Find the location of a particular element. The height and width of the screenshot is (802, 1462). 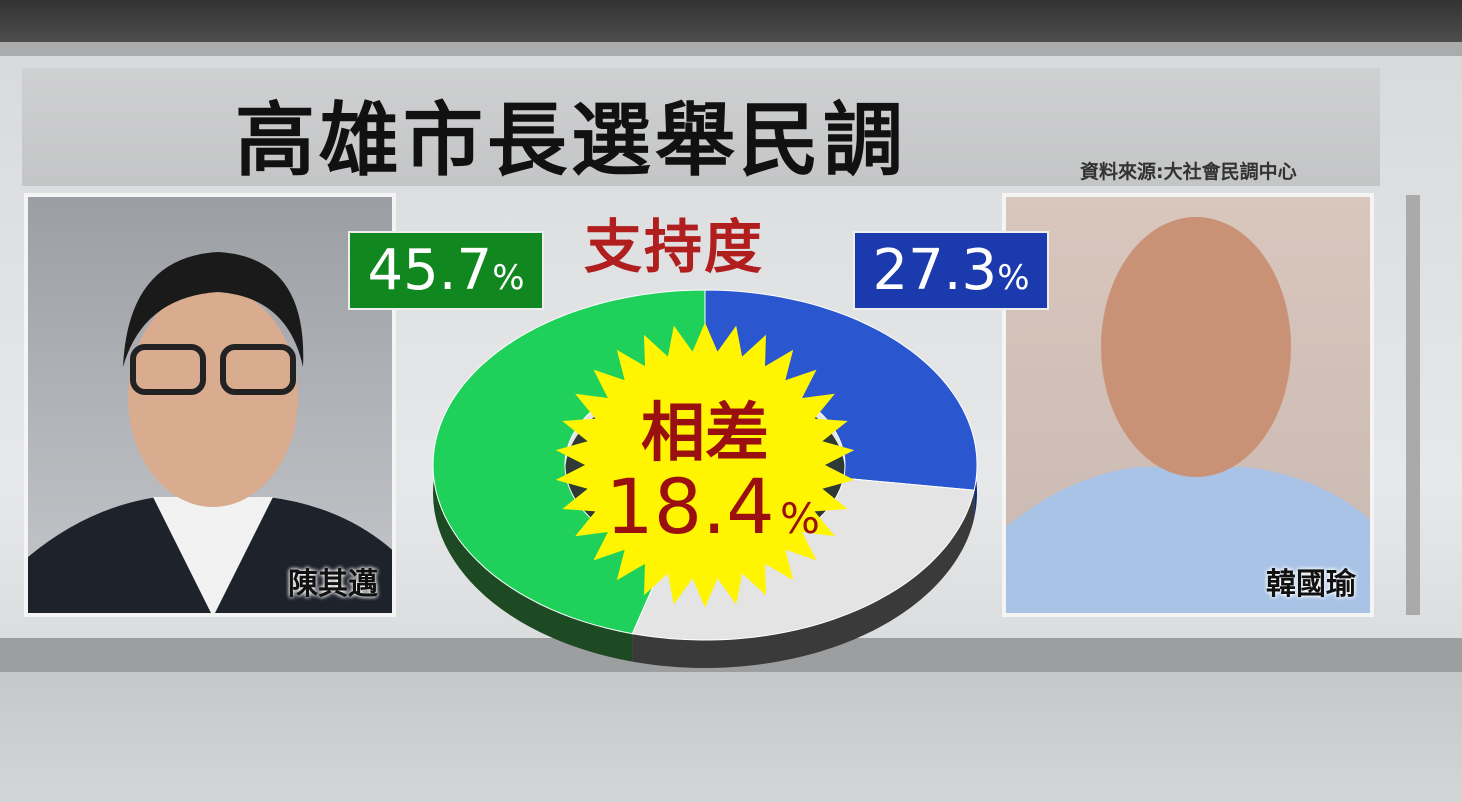

candidate-photo-left: 陳其邁 is located at coordinates (210, 405).